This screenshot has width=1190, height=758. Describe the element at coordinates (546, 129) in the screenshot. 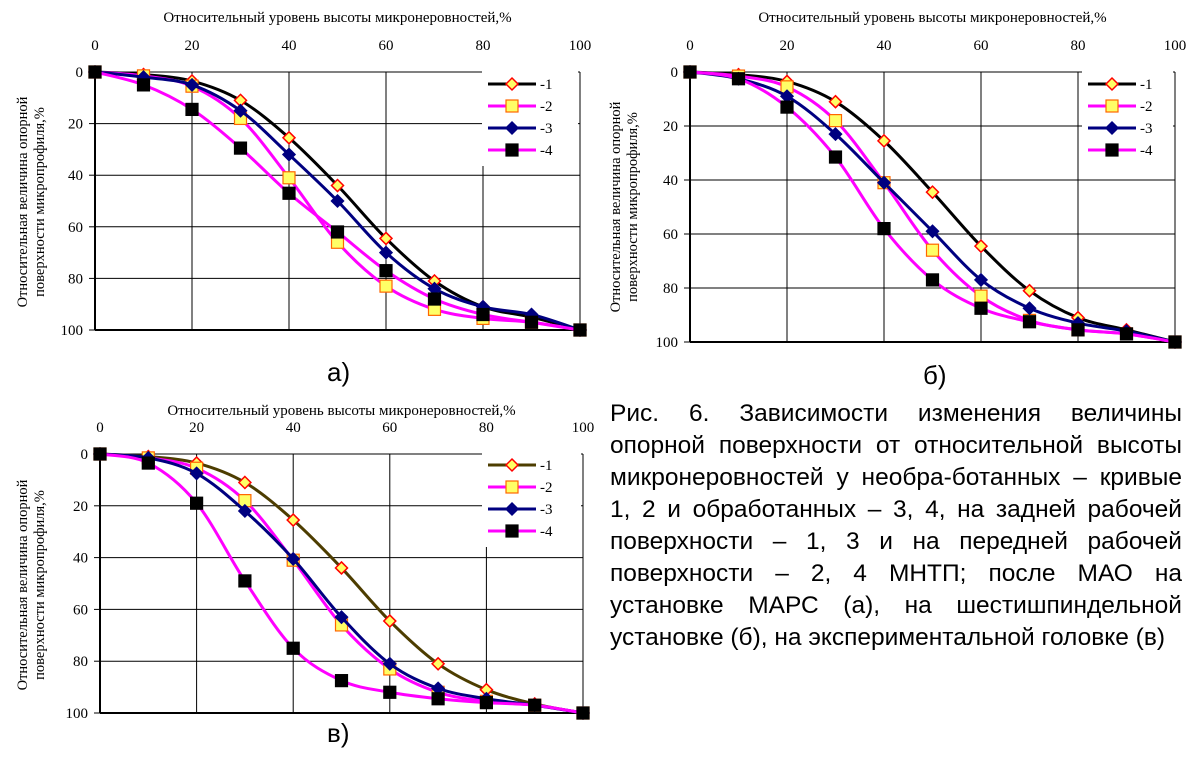

I see `legend-label: -3` at that location.